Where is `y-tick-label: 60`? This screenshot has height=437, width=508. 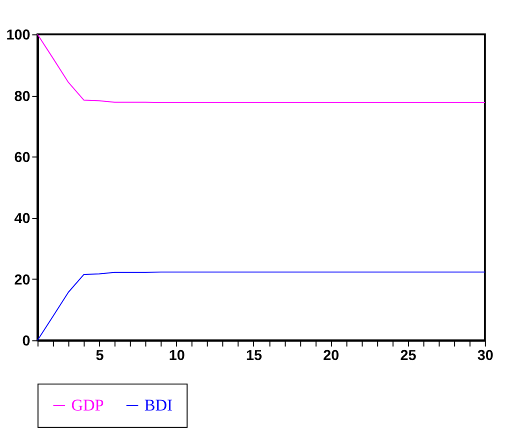 y-tick-label: 60 is located at coordinates (22, 158).